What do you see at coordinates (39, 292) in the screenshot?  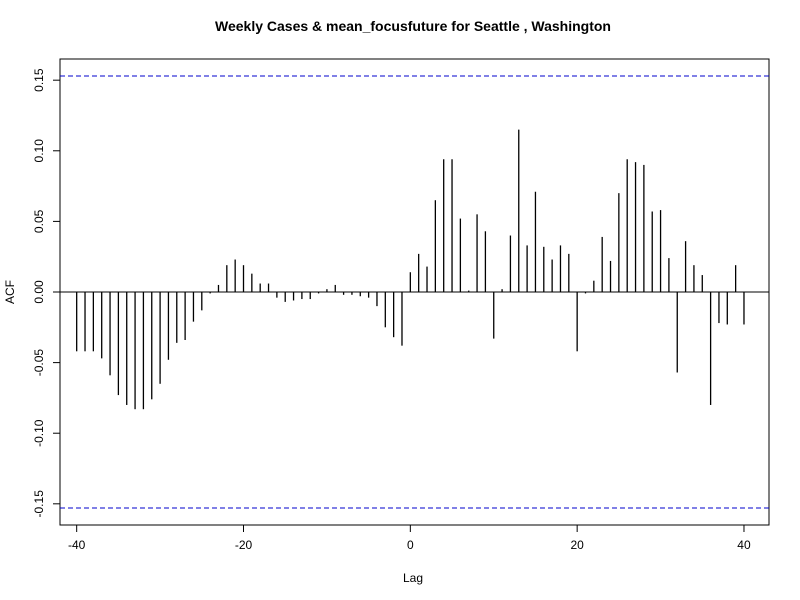 I see `y-tick-label: 0.00` at bounding box center [39, 292].